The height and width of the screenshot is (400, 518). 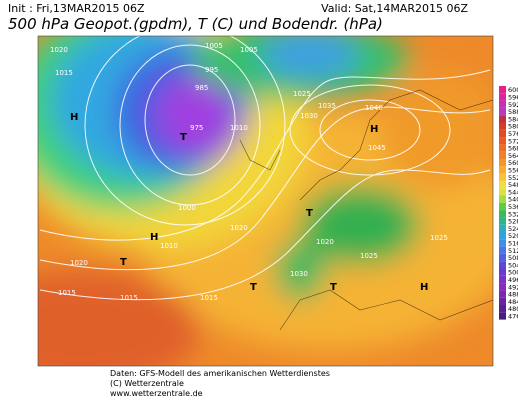 I want to click on colorbar-label: 508, so click(x=513, y=258).